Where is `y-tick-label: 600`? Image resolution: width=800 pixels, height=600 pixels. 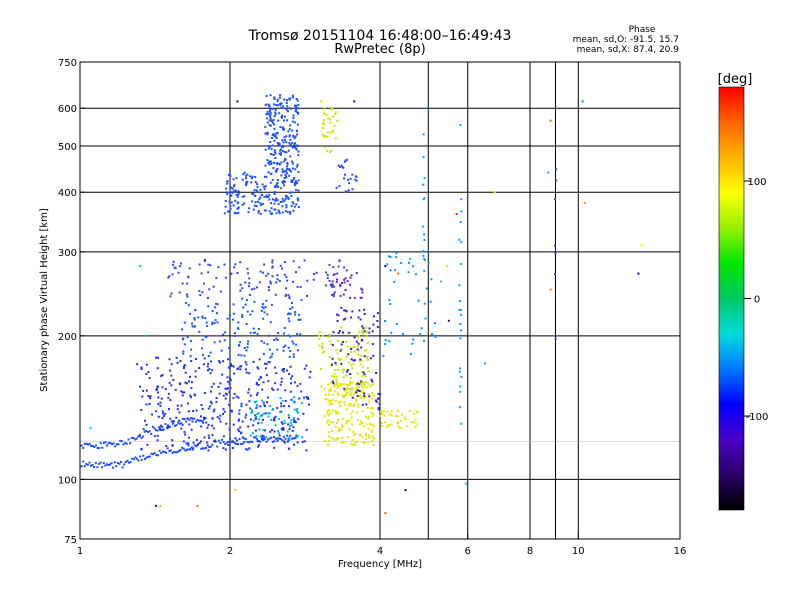 y-tick-label: 600 is located at coordinates (67, 109).